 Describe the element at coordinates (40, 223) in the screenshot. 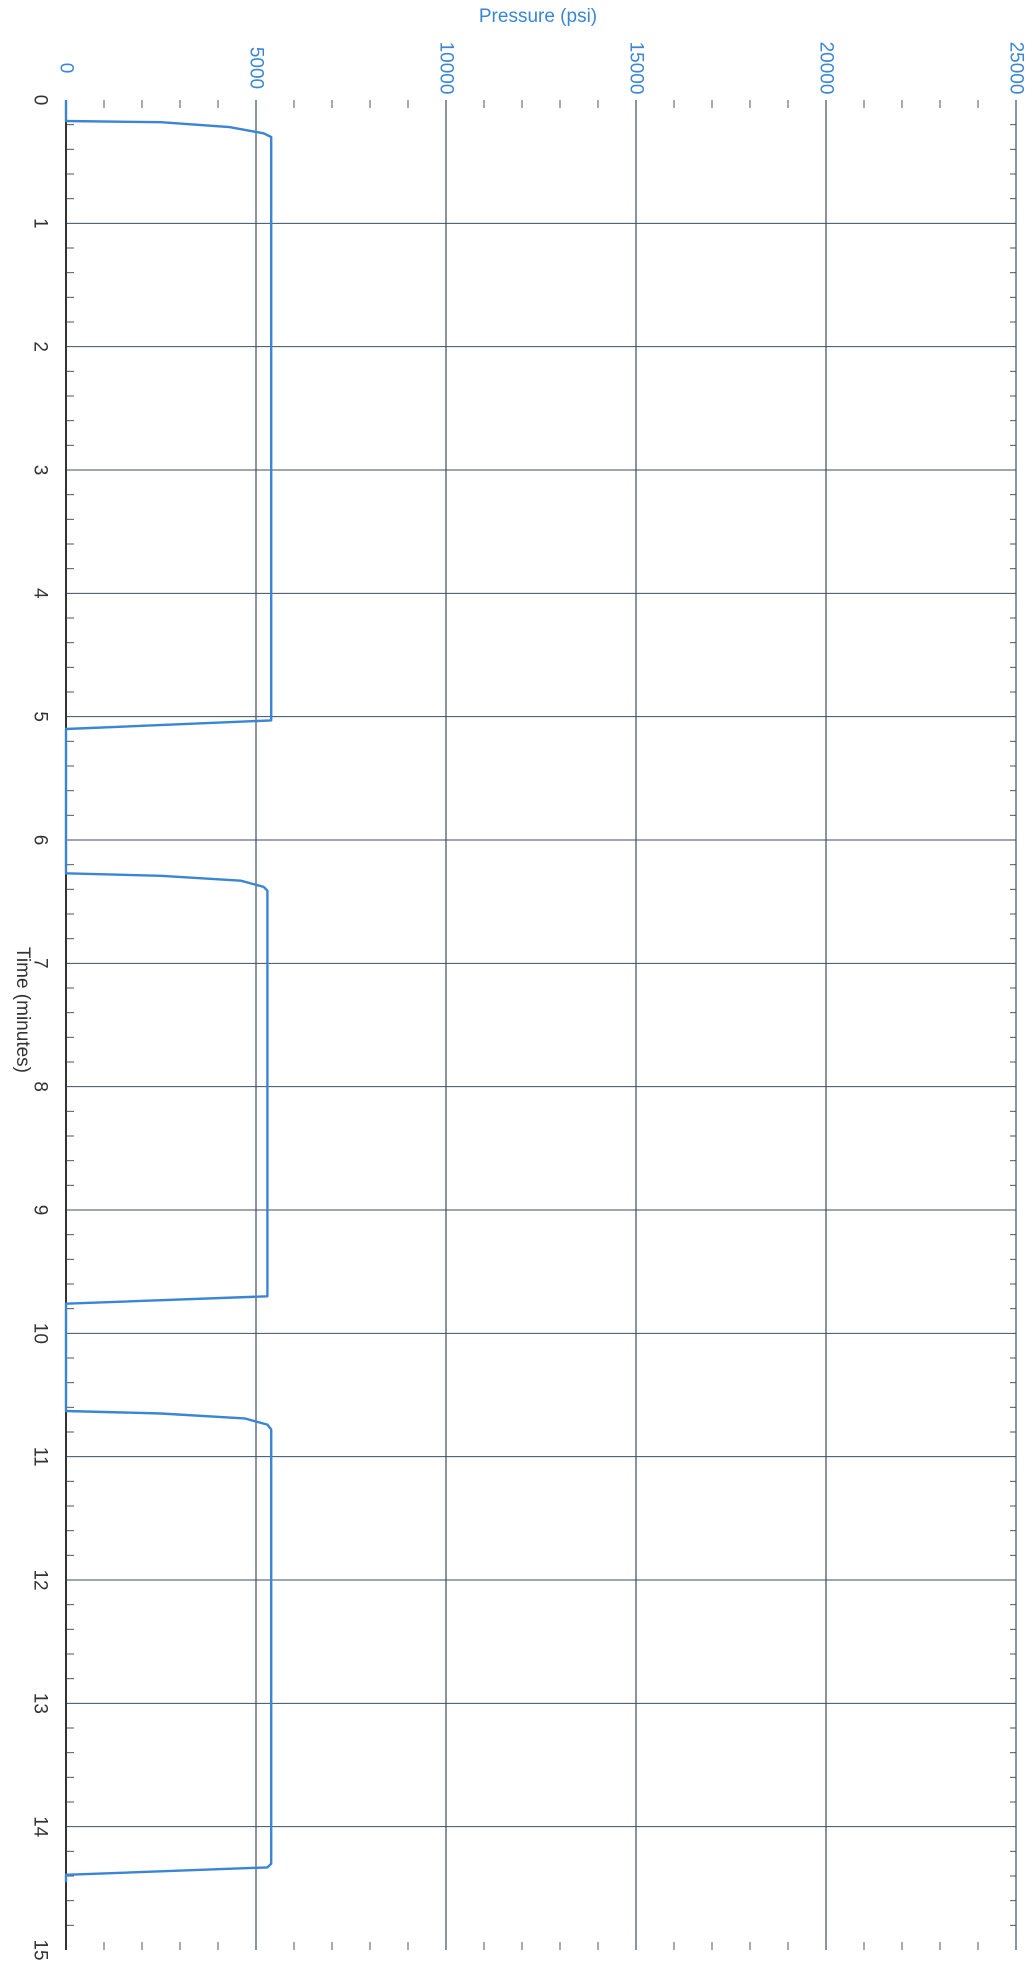

I see `time-tick-label: 1` at that location.